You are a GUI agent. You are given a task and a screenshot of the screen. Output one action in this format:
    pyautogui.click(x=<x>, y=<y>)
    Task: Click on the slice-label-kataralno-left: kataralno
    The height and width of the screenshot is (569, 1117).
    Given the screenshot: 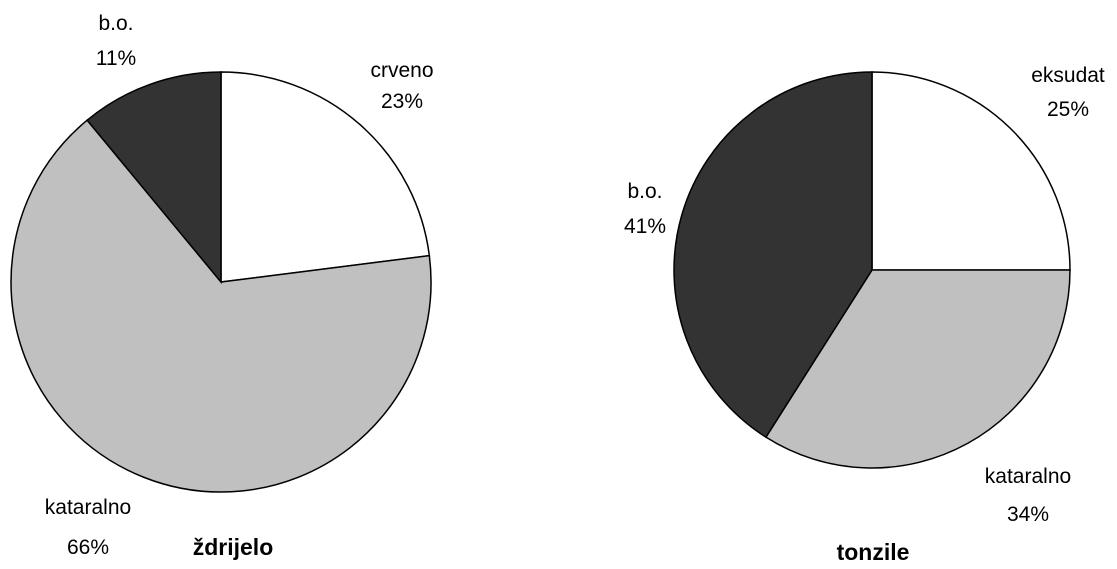 What is the action you would take?
    pyautogui.click(x=88, y=507)
    